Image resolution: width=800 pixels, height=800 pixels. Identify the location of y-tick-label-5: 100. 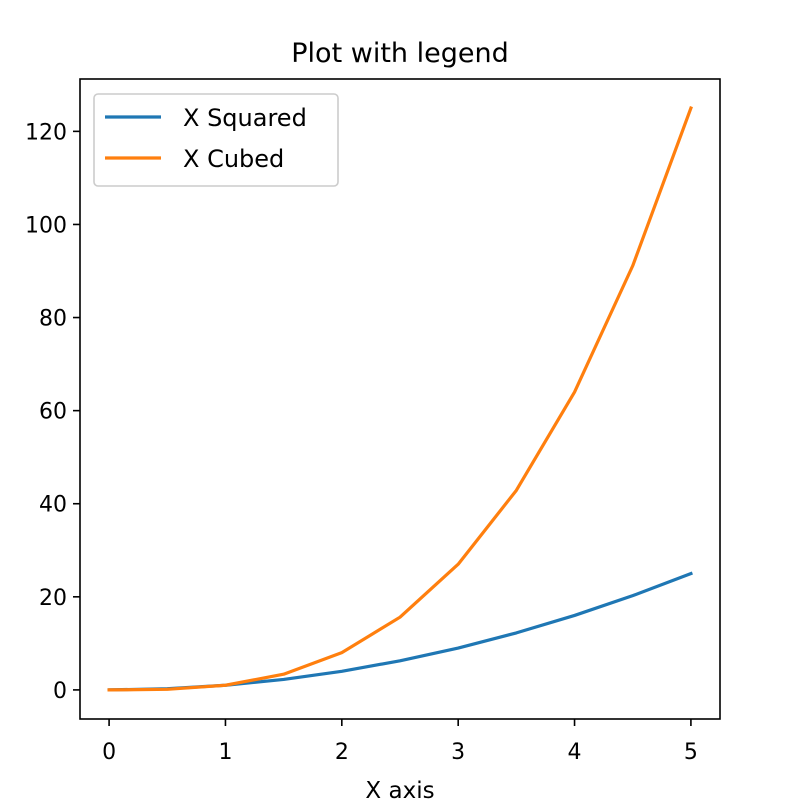
(46, 225).